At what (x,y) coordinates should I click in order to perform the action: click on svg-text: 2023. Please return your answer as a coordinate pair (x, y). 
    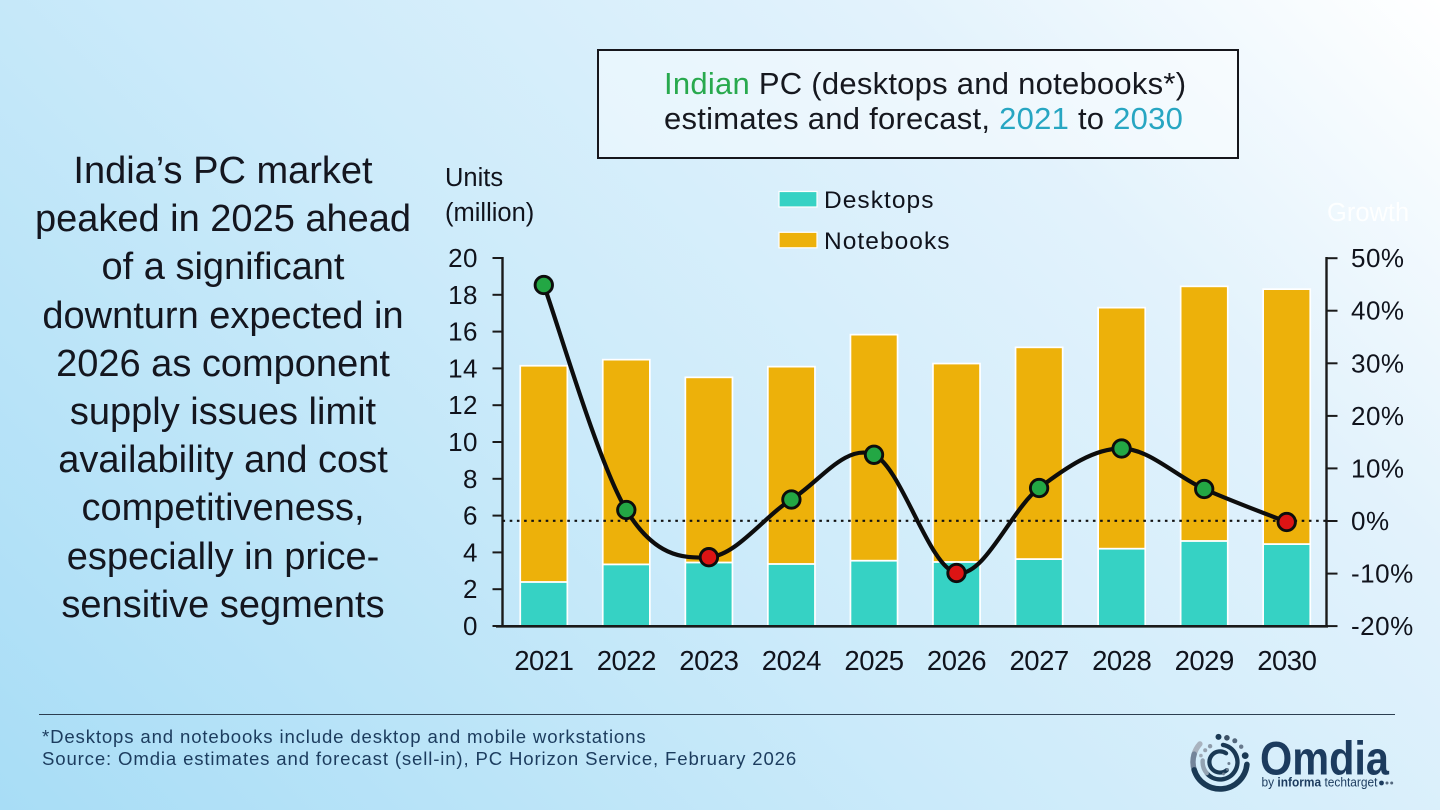
    Looking at the image, I should click on (708, 660).